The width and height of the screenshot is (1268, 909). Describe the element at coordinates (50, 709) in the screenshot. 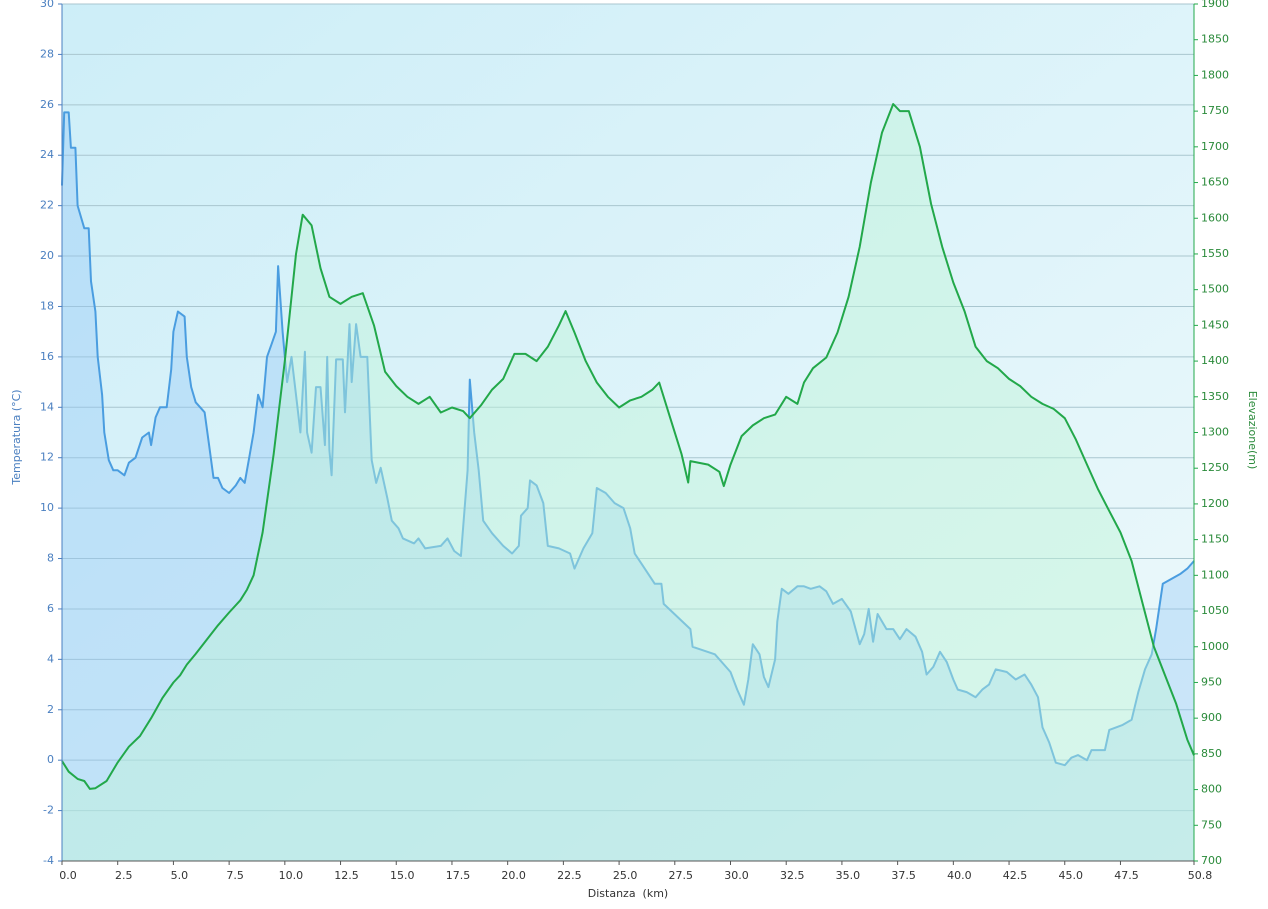

I see `y-tick-label: 2` at that location.